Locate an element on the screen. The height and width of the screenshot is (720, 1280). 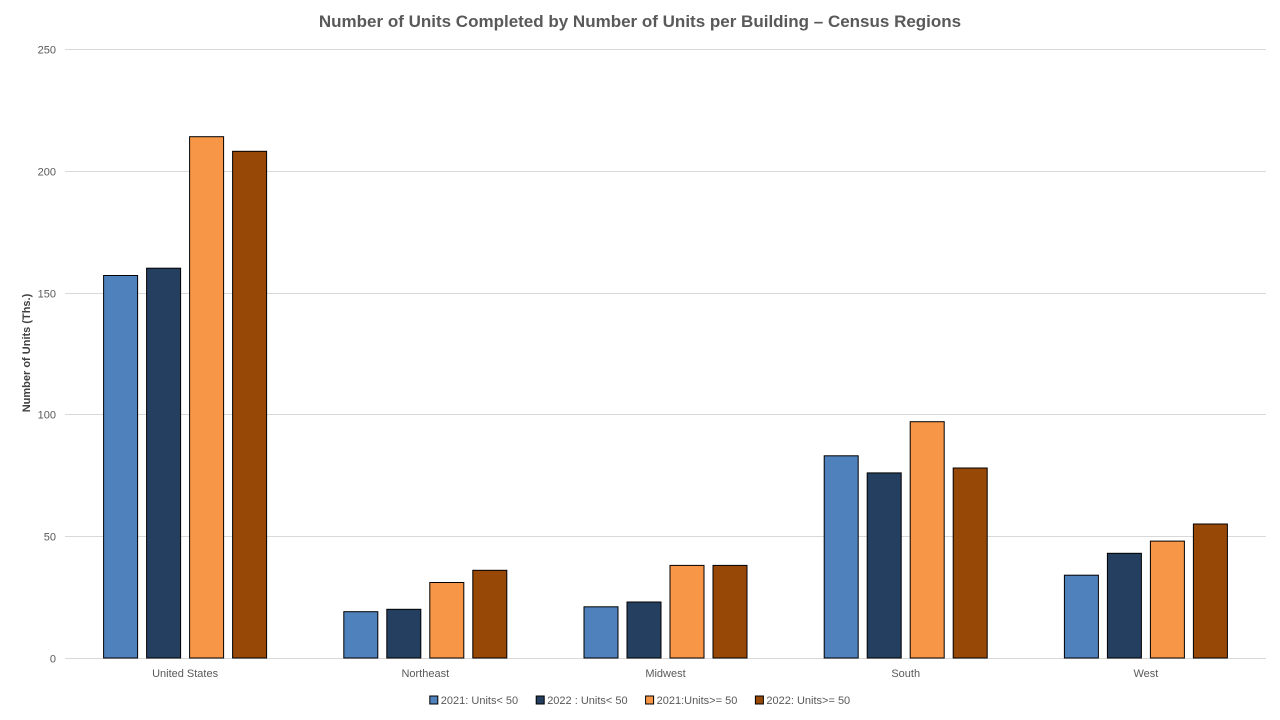
y-tick-label: 0 is located at coordinates (53, 660).